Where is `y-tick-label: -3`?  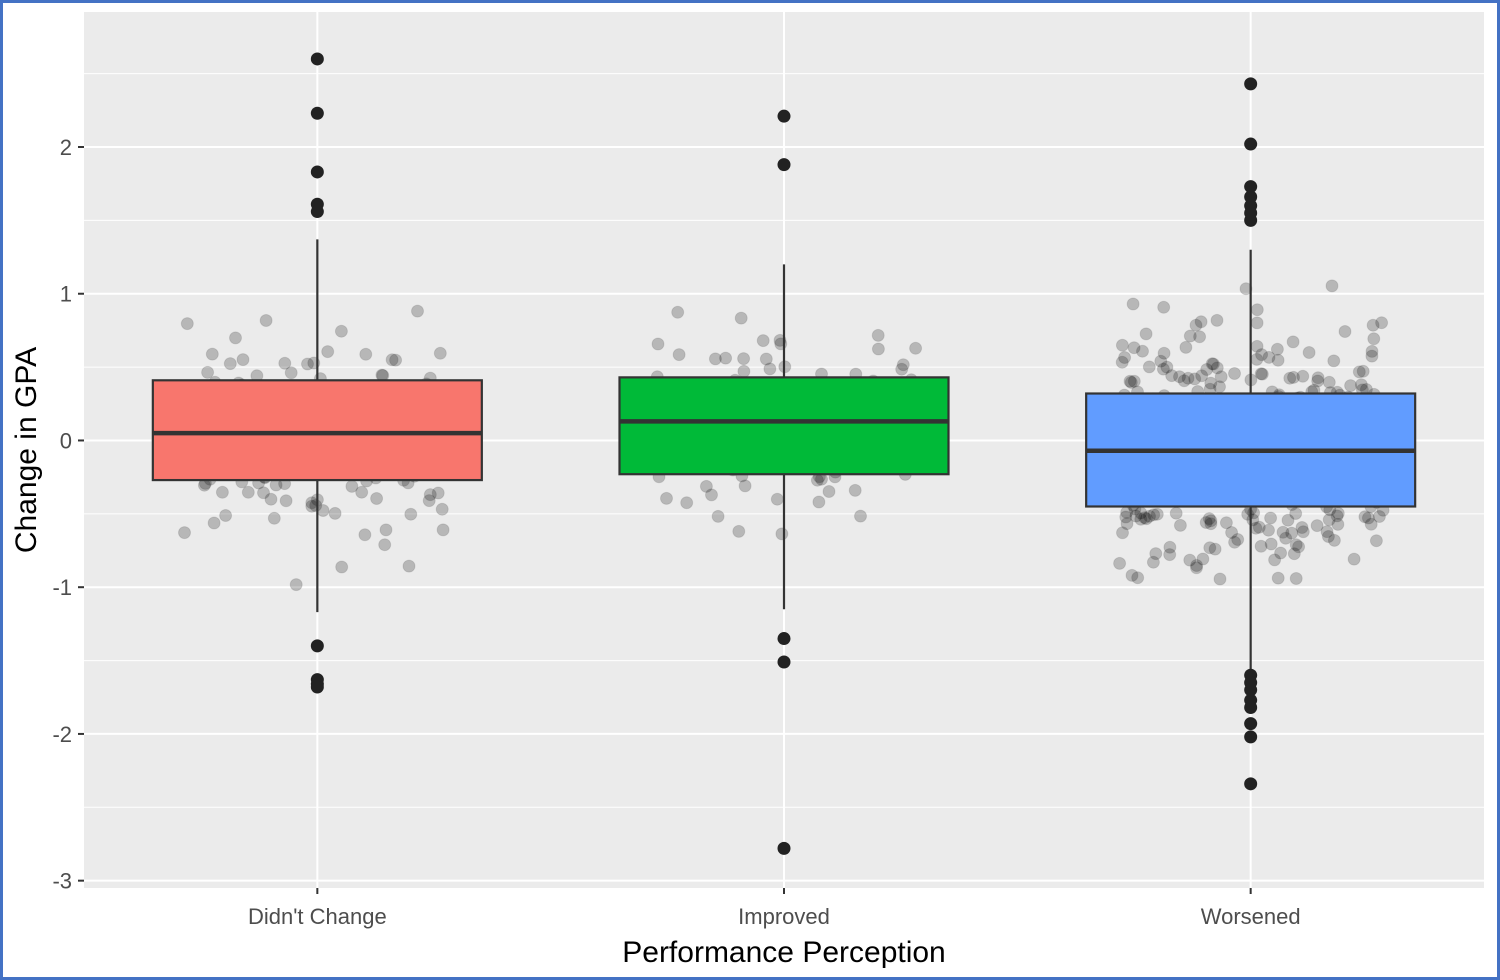 y-tick-label: -3 is located at coordinates (62, 881).